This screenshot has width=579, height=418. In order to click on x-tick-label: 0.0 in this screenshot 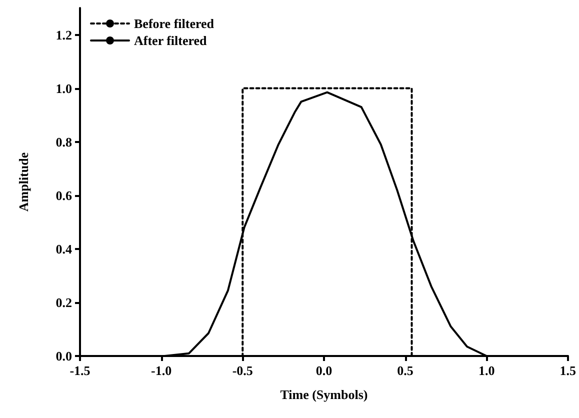, I will do `click(324, 370)`.